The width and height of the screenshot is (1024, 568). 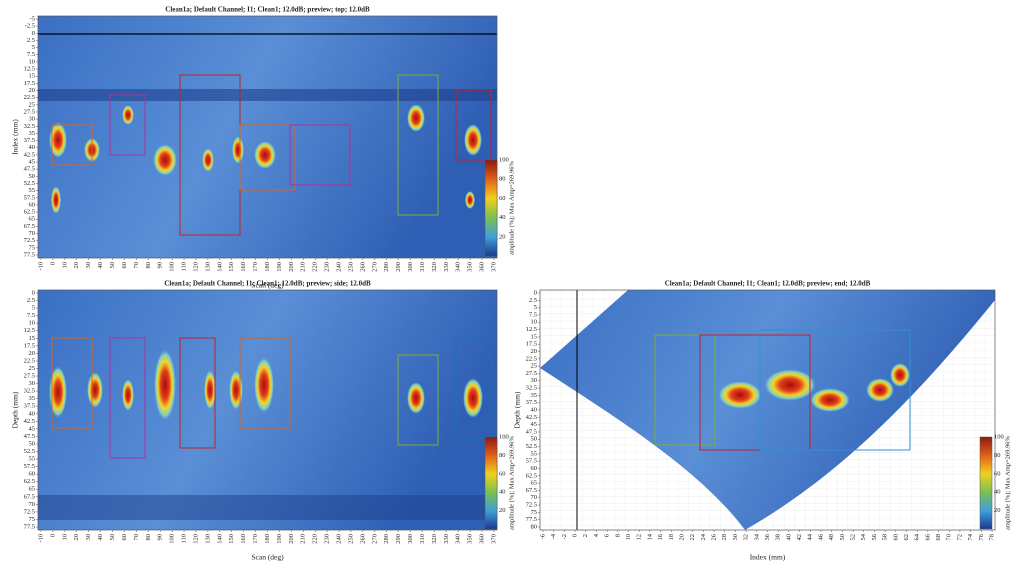 What do you see at coordinates (422, 539) in the screenshot?
I see `x-tick-label: 310` at bounding box center [422, 539].